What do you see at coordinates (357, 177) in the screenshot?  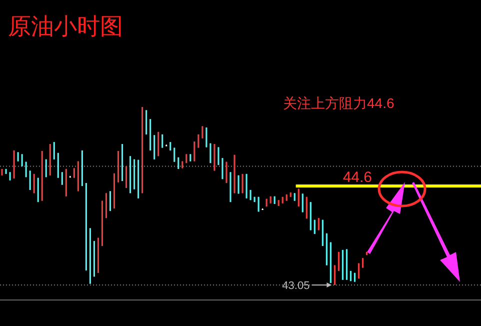 I see `annotation: 44.6` at bounding box center [357, 177].